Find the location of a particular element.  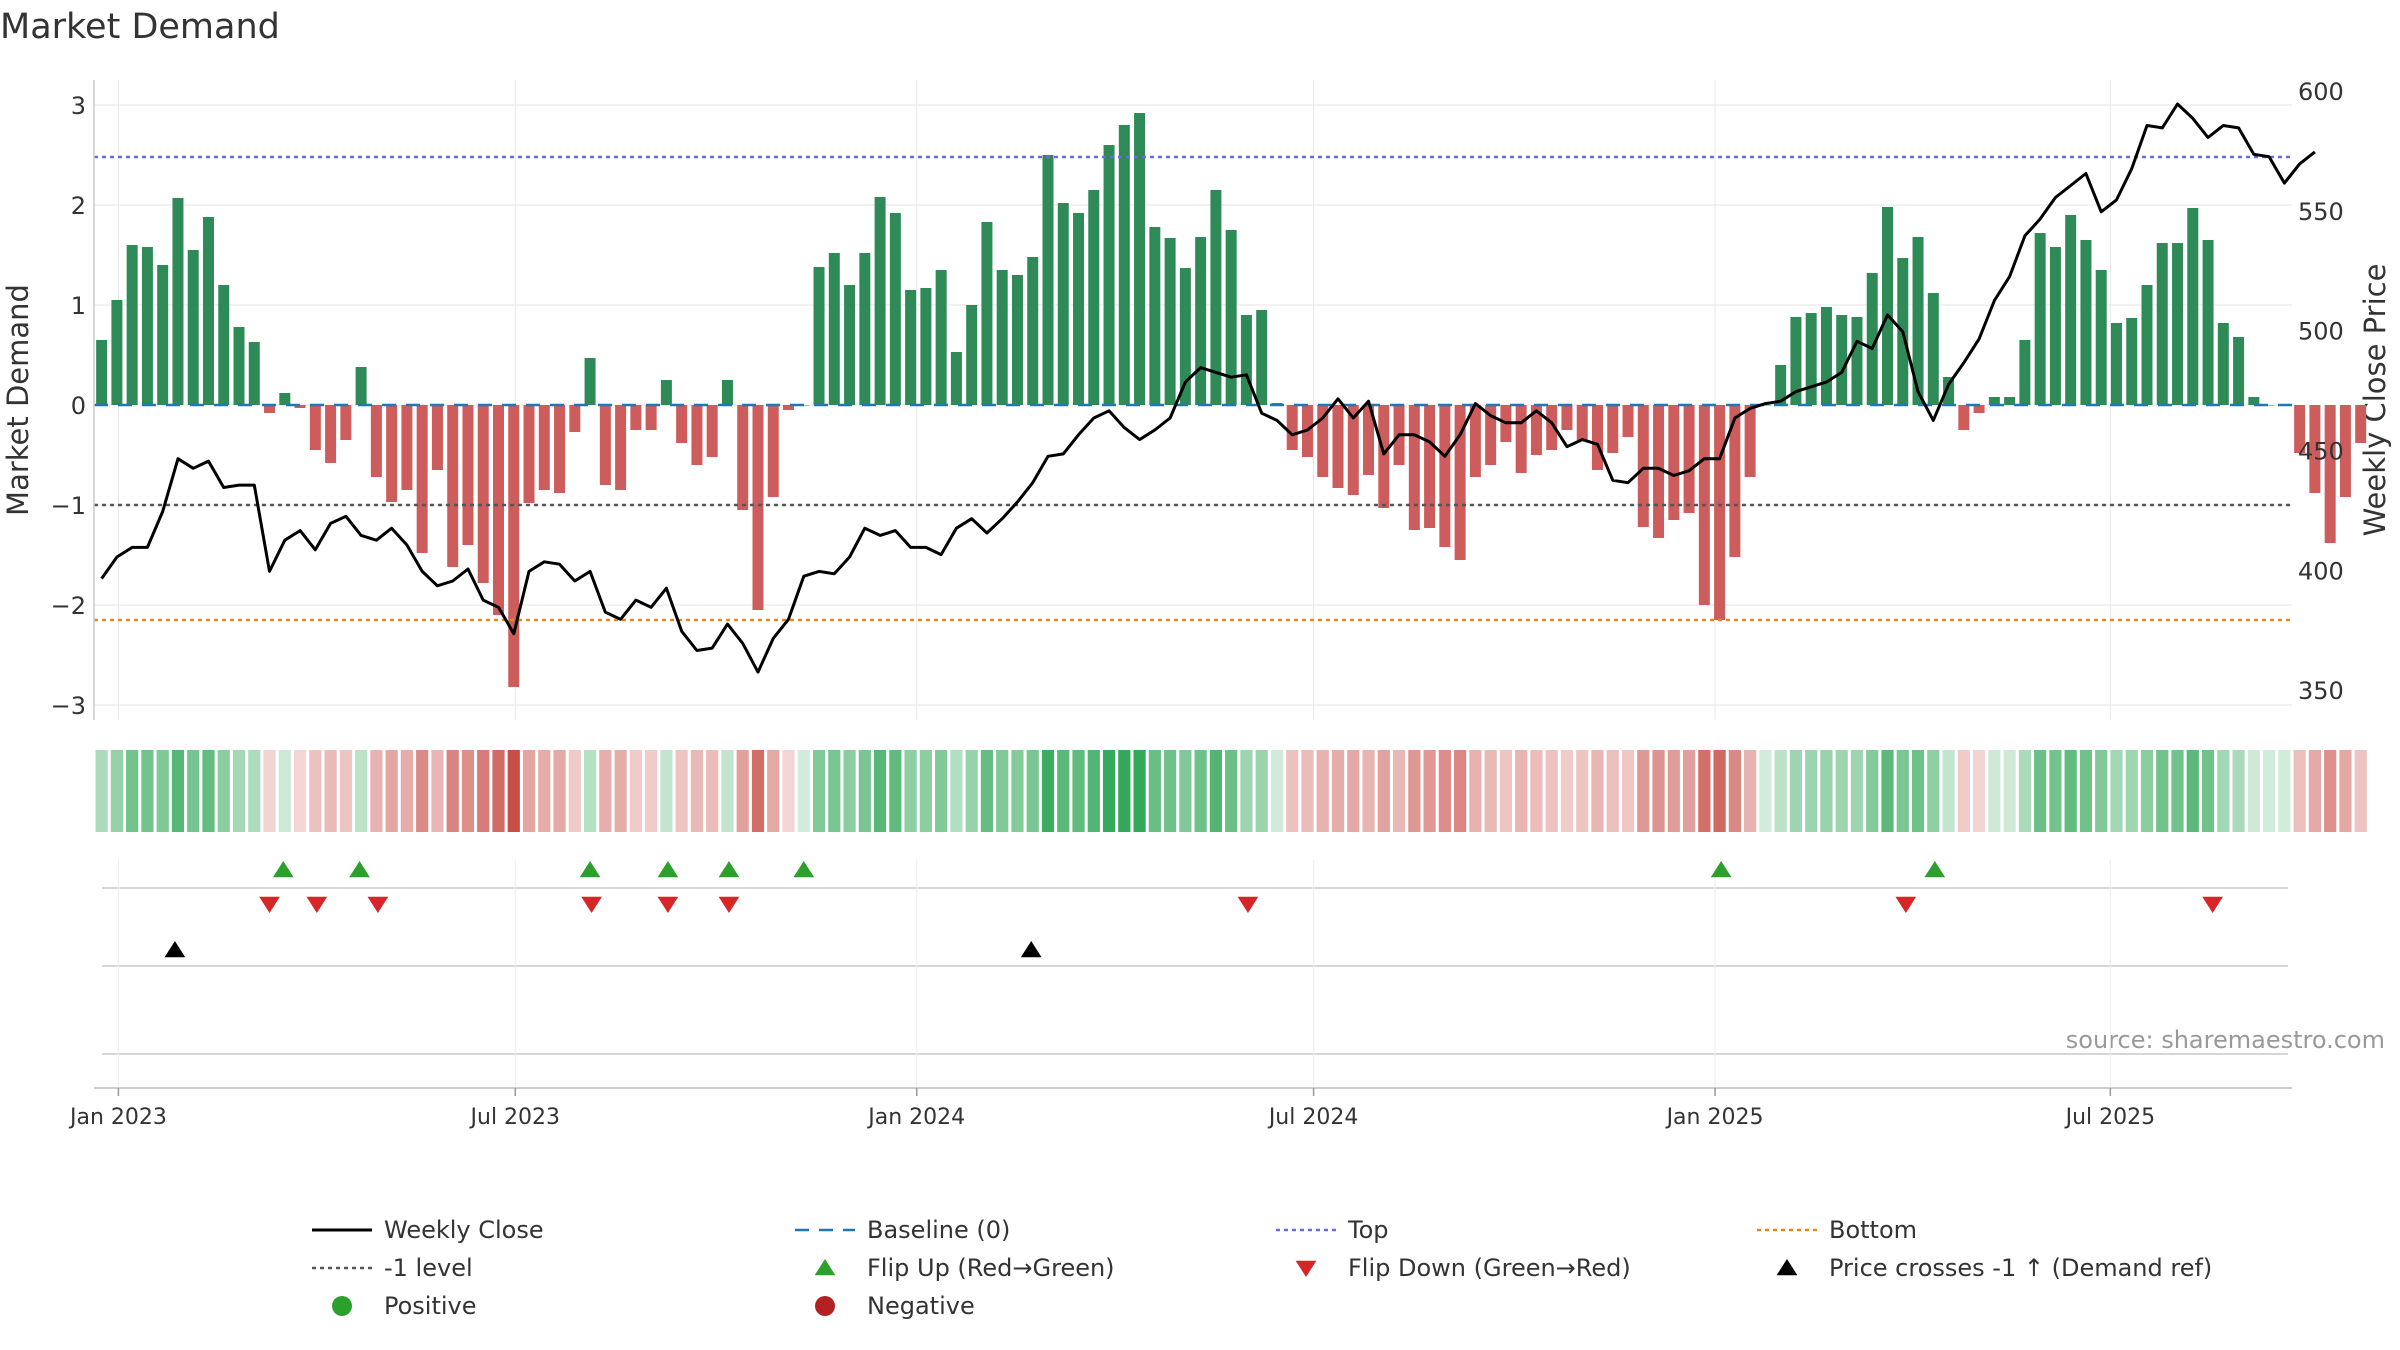

chart-title: Market Demand is located at coordinates (140, 27).